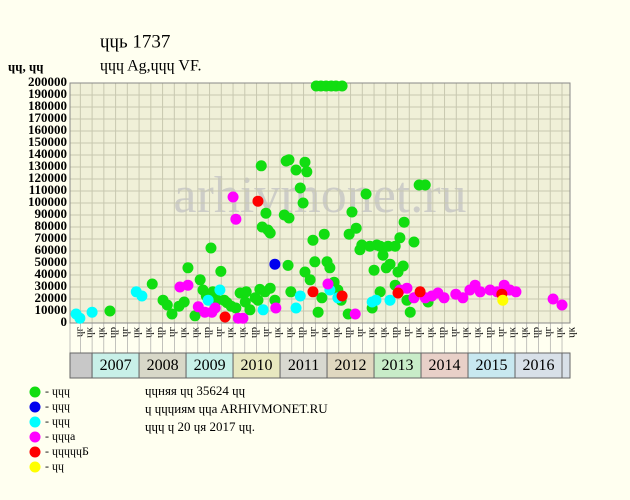  I want to click on note: ɥɥняя ɥɥ 35624 ɥɥ, so click(195, 390).